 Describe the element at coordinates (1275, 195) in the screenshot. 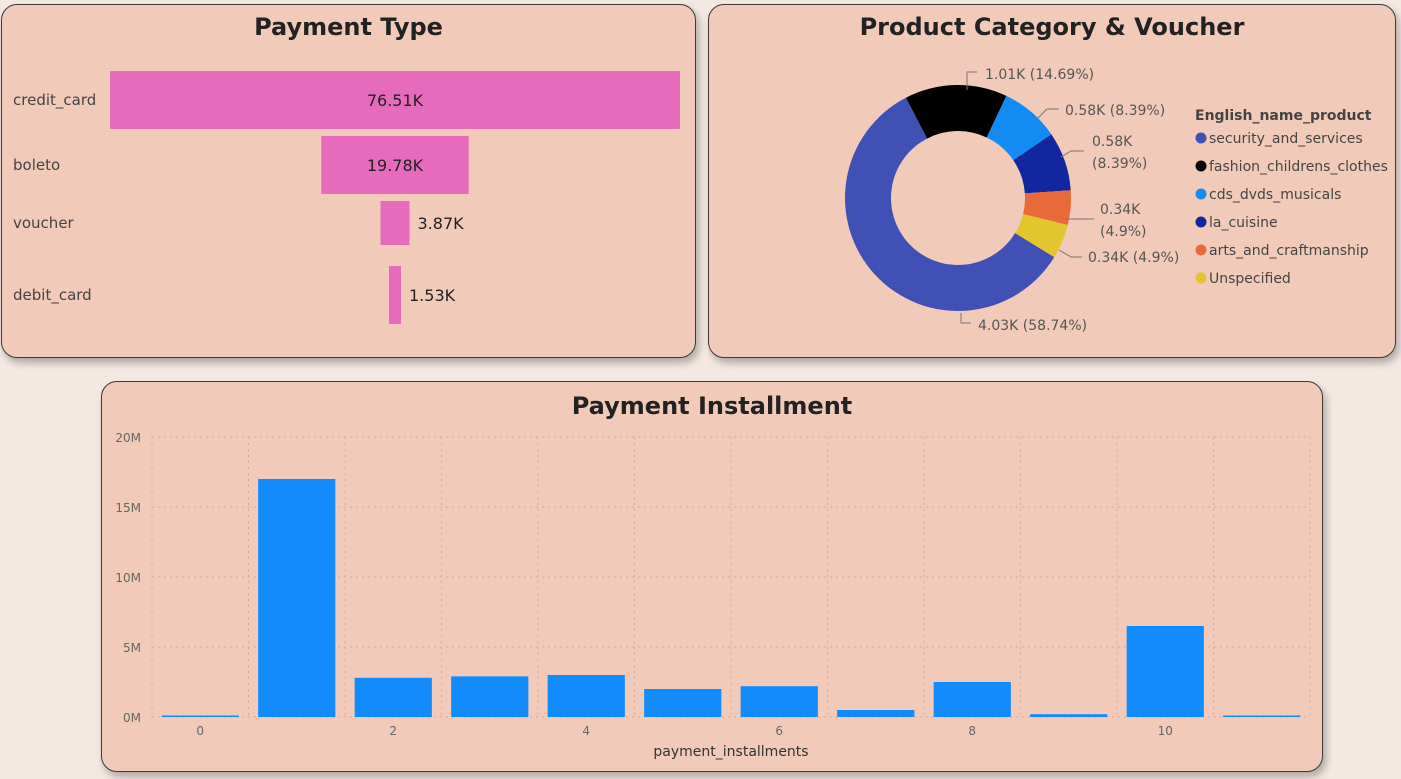

I see `legend-item-label: cds_dvds_musicals` at that location.